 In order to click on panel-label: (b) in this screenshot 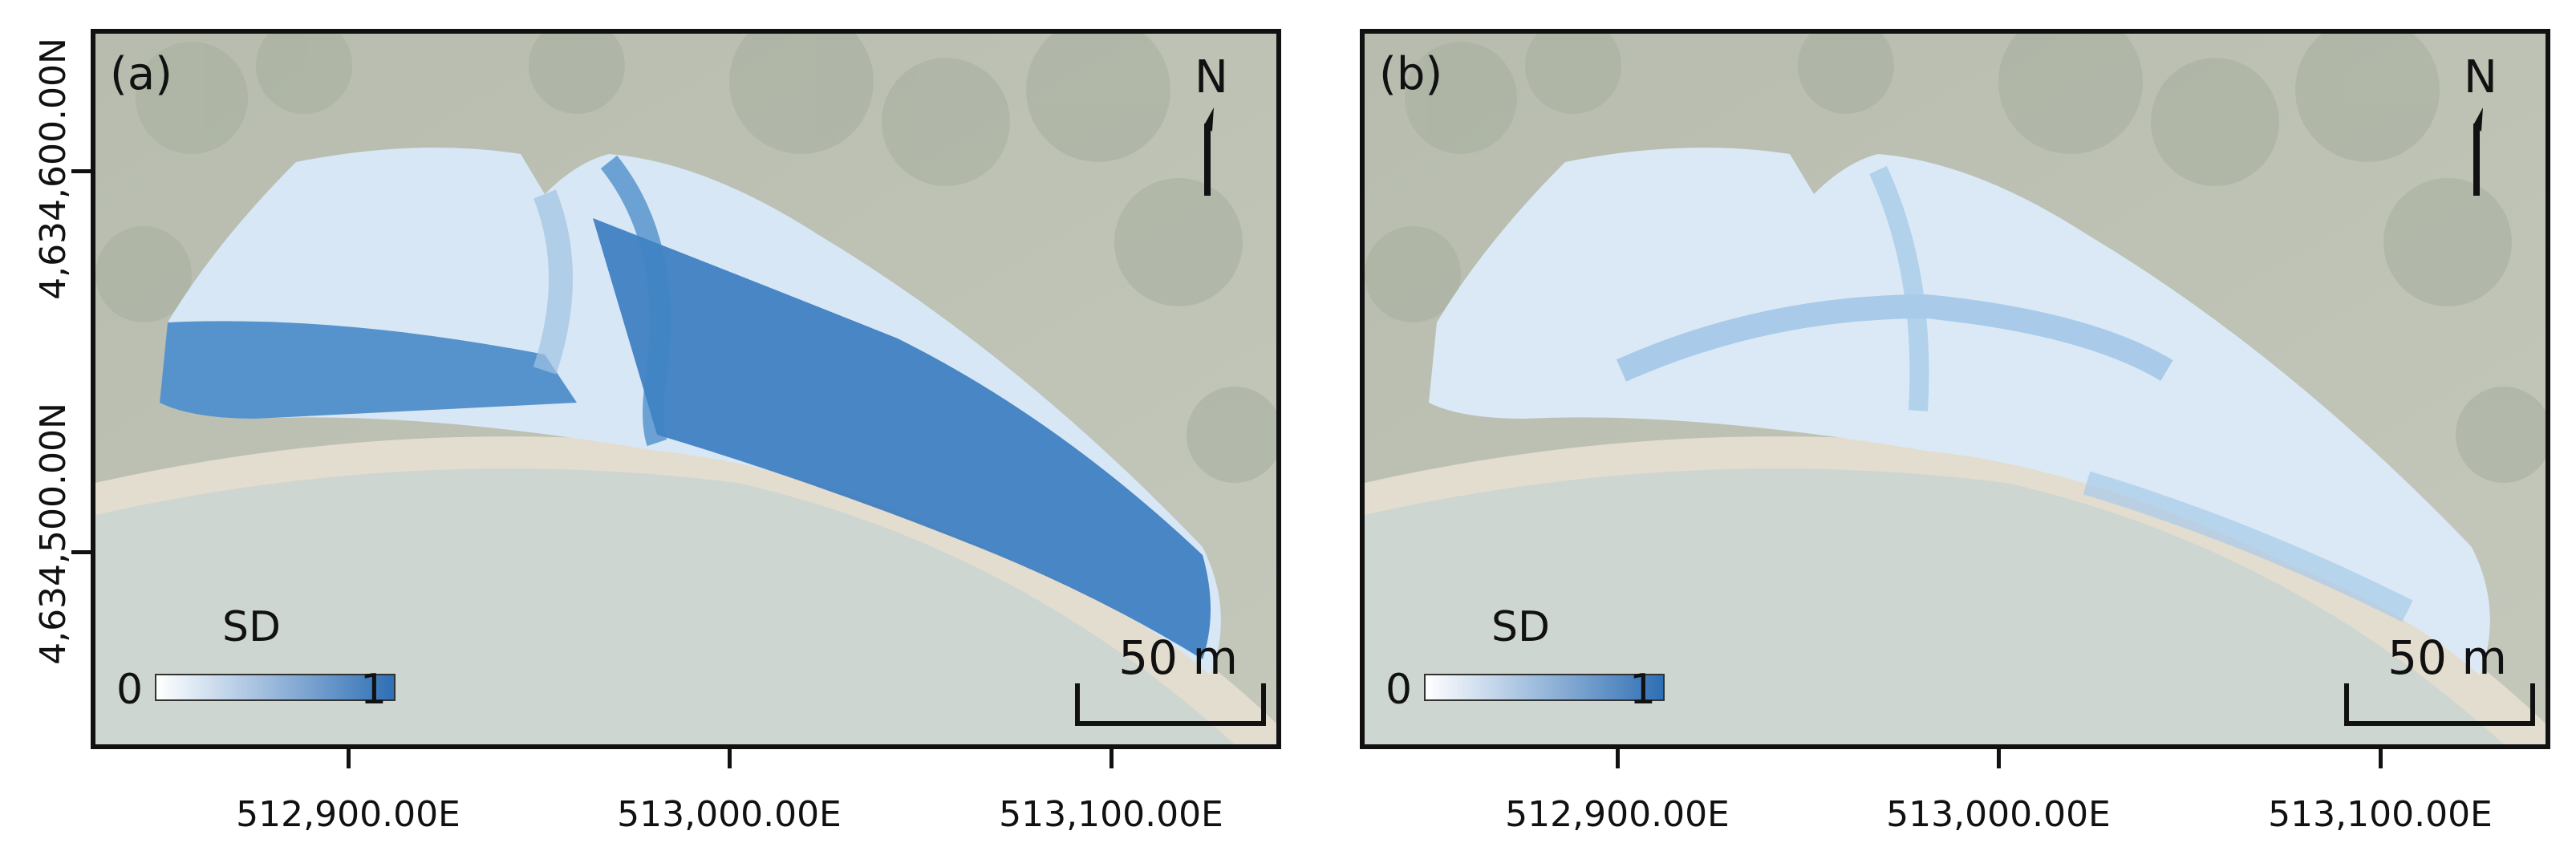, I will do `click(1411, 74)`.